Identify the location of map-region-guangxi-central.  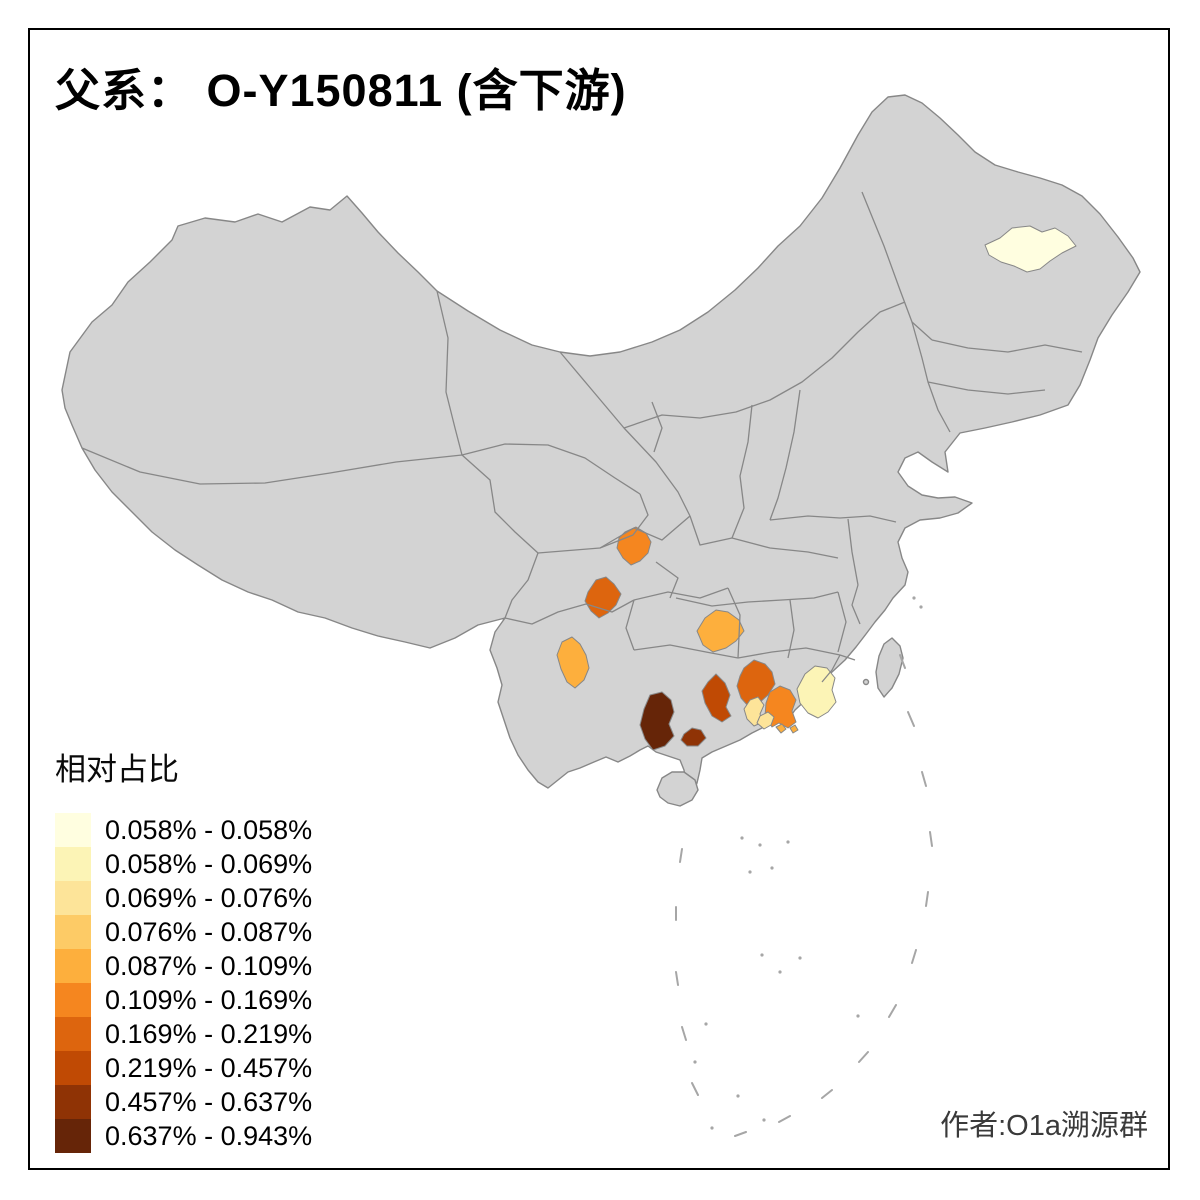
(716, 698).